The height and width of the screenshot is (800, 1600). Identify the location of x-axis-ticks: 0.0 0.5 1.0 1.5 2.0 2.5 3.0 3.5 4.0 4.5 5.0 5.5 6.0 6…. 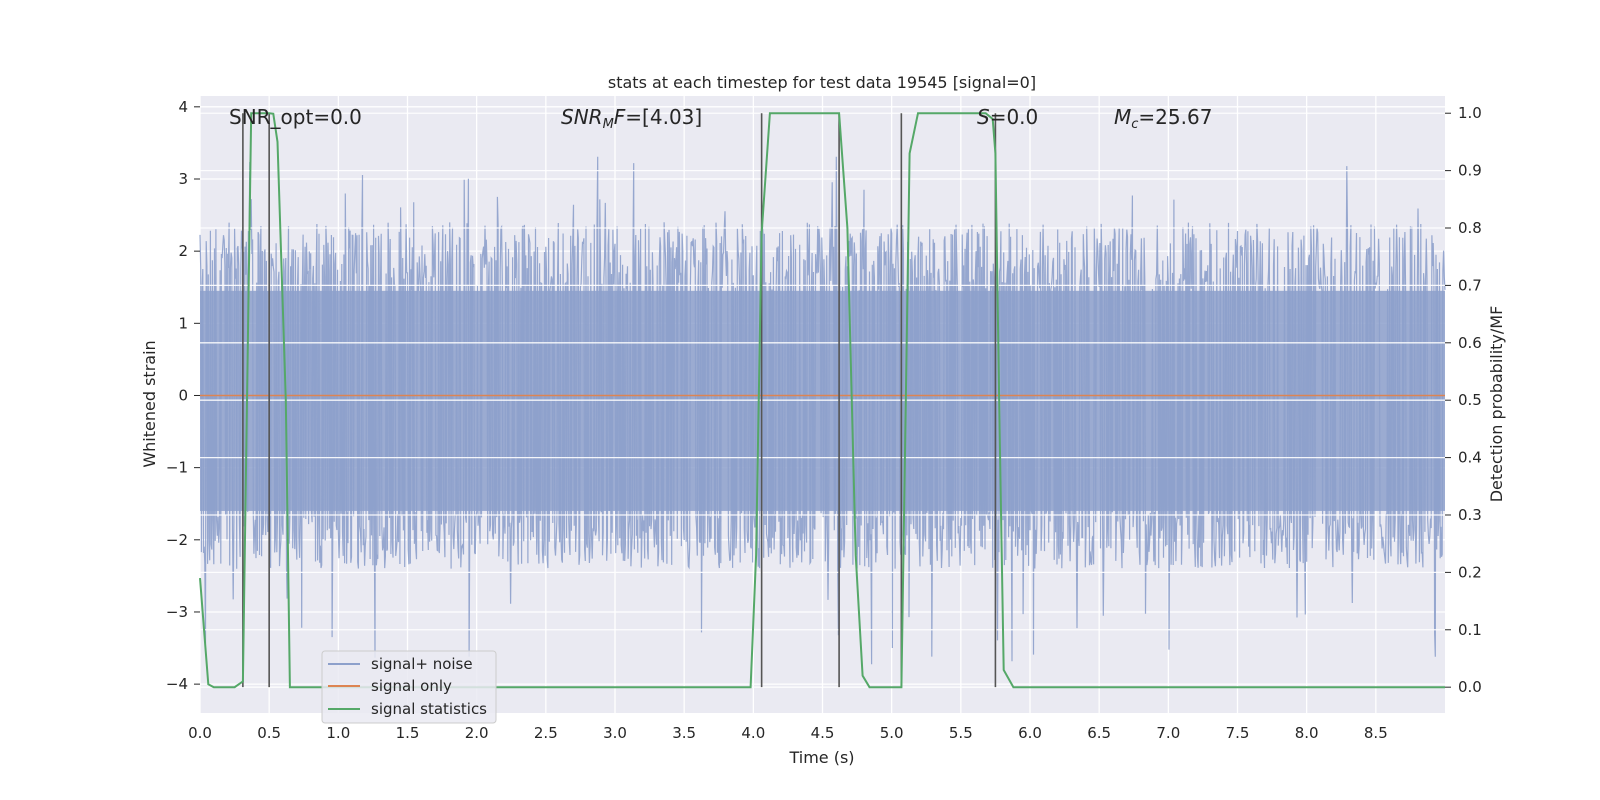
(788, 733).